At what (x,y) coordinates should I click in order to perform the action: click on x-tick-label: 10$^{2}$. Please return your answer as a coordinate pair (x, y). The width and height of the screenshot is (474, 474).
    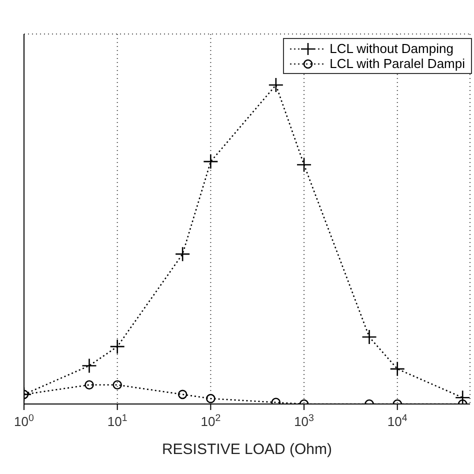
    Looking at the image, I should click on (210, 420).